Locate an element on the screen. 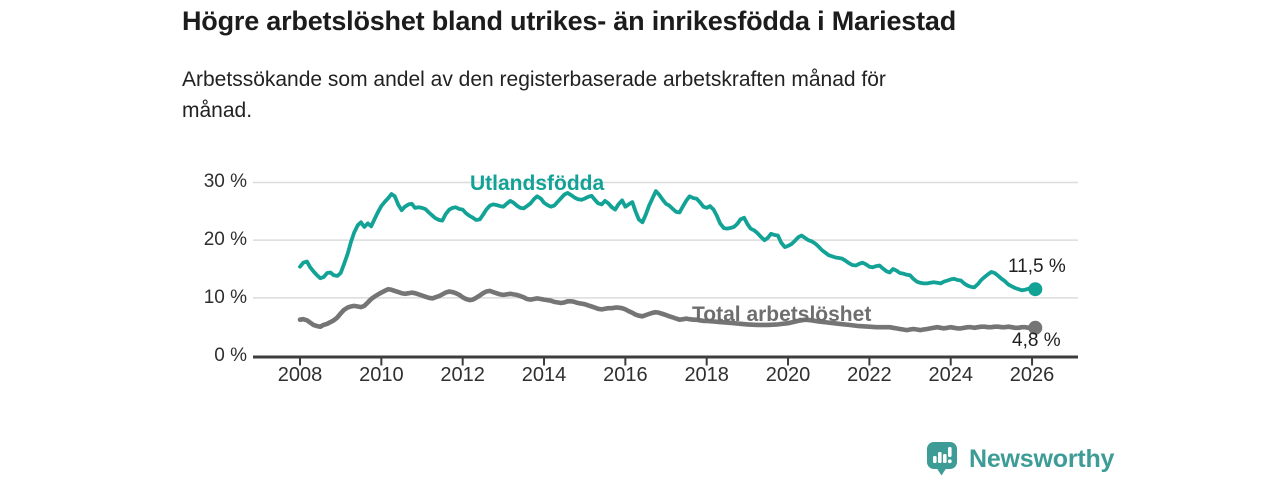 Image resolution: width=1280 pixels, height=480 pixels. x-tick-label: 2010 is located at coordinates (381, 375).